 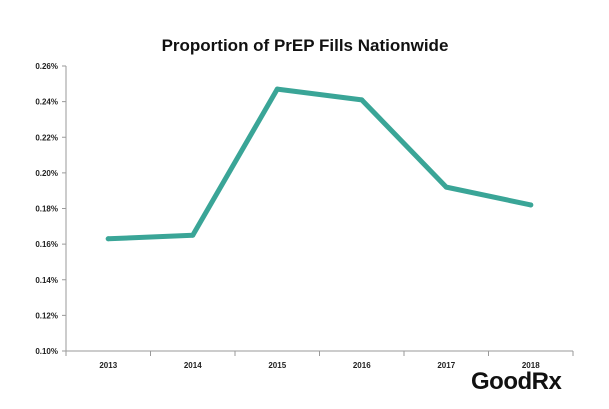 I want to click on chart-title: Proportion of PrEP Fills Nationwide, so click(x=305, y=45).